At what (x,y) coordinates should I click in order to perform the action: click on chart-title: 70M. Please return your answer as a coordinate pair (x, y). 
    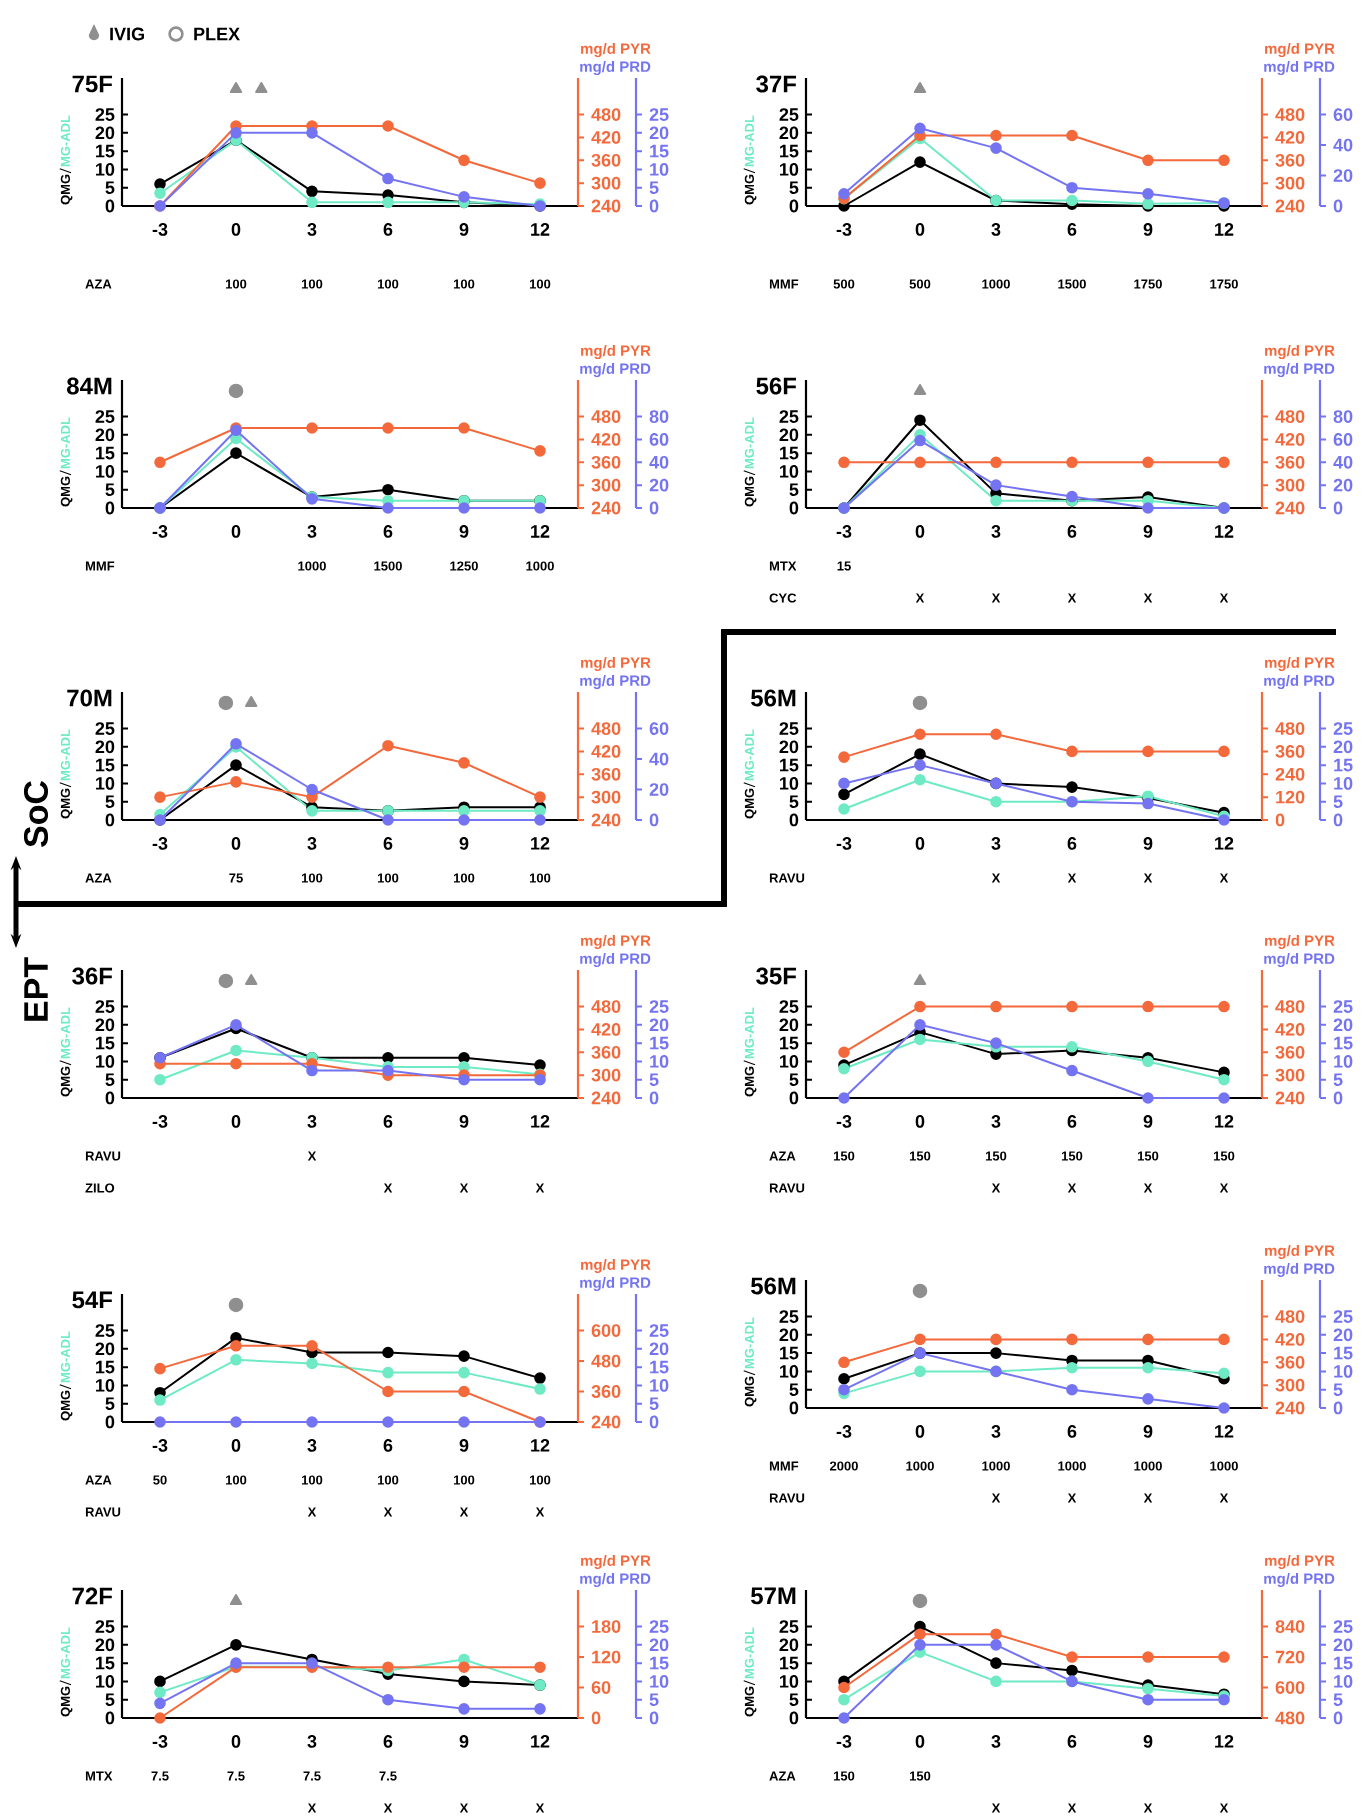
    Looking at the image, I should click on (89, 698).